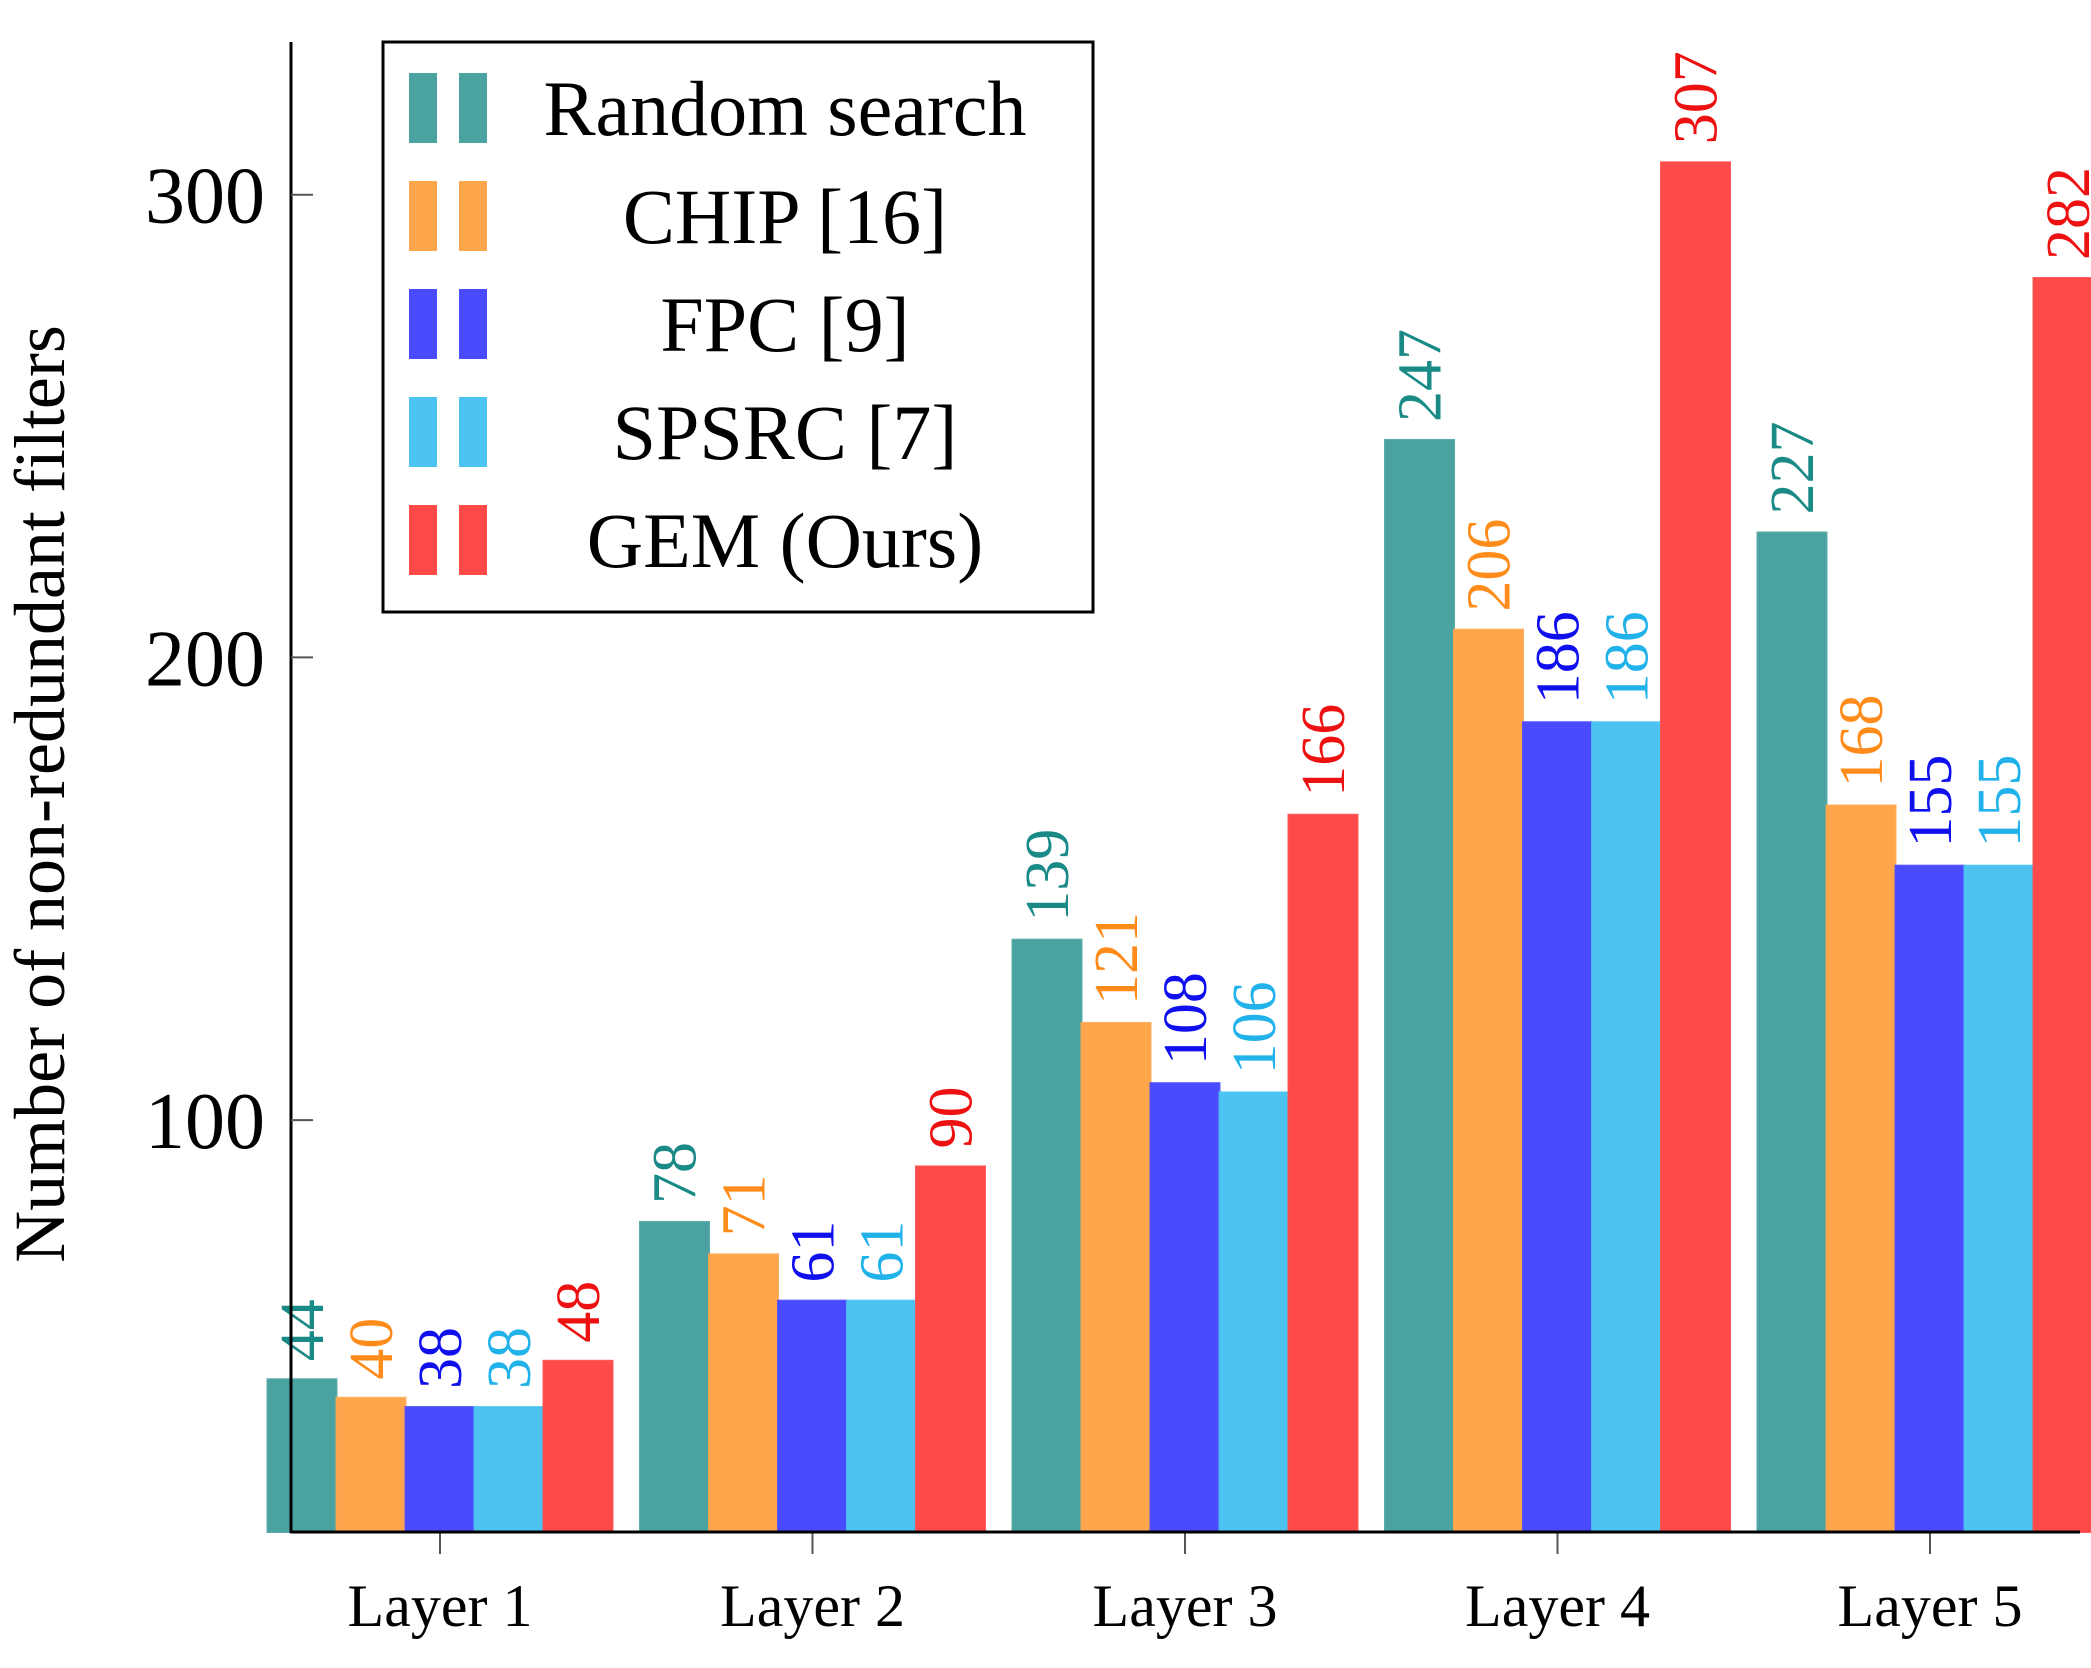 The width and height of the screenshot is (2091, 1668). What do you see at coordinates (1557, 1127) in the screenshot?
I see `bar-fpc-9--layer-4` at bounding box center [1557, 1127].